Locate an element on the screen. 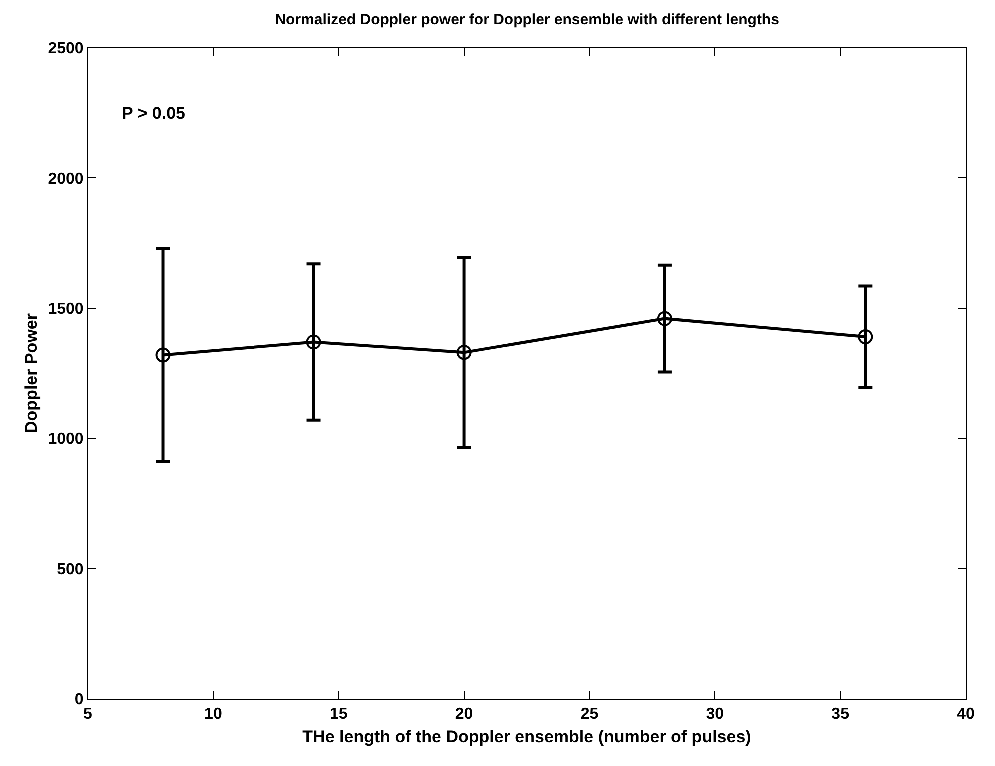 The height and width of the screenshot is (766, 995). x-tick-label: 40 is located at coordinates (966, 715).